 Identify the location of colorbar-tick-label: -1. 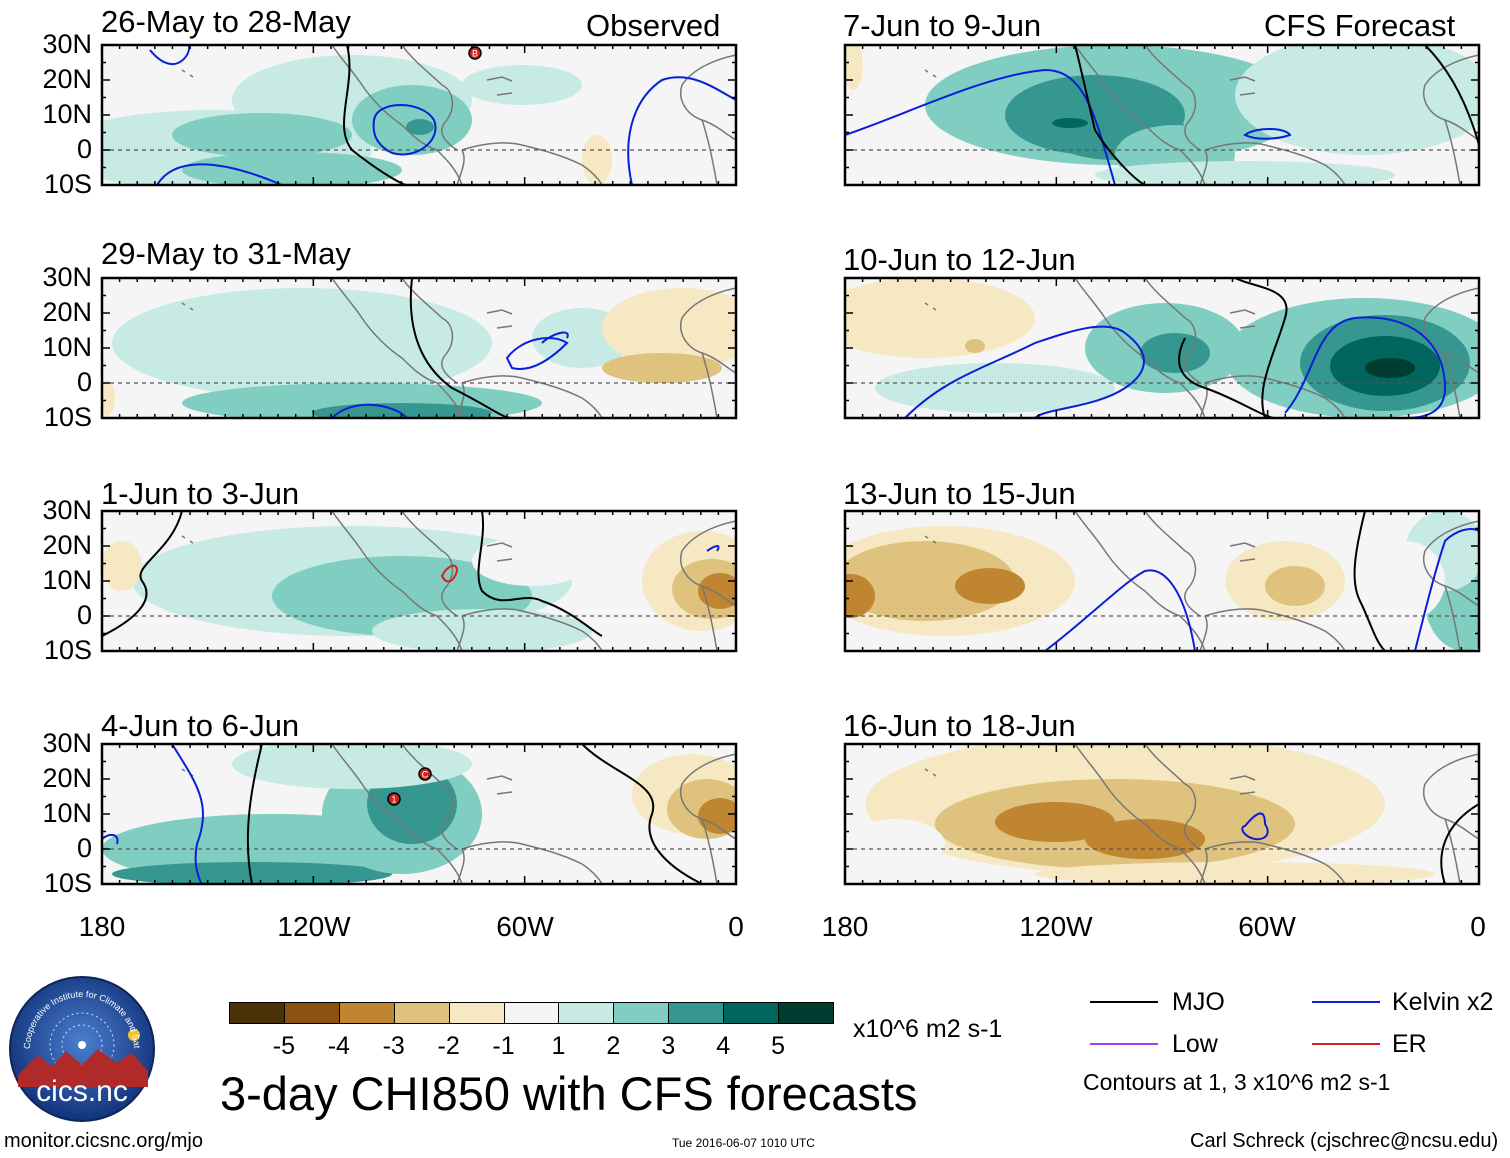
(503, 1046).